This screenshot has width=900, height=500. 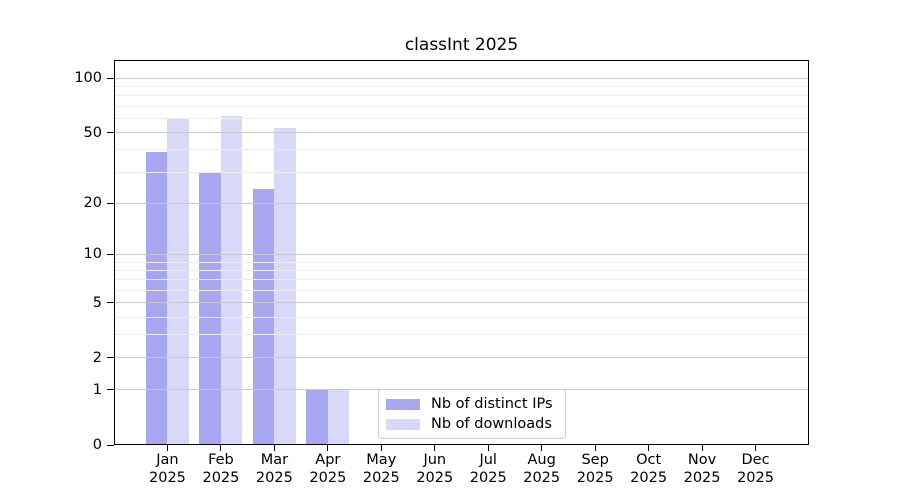 What do you see at coordinates (221, 448) in the screenshot?
I see `x-tick-mark-feb` at bounding box center [221, 448].